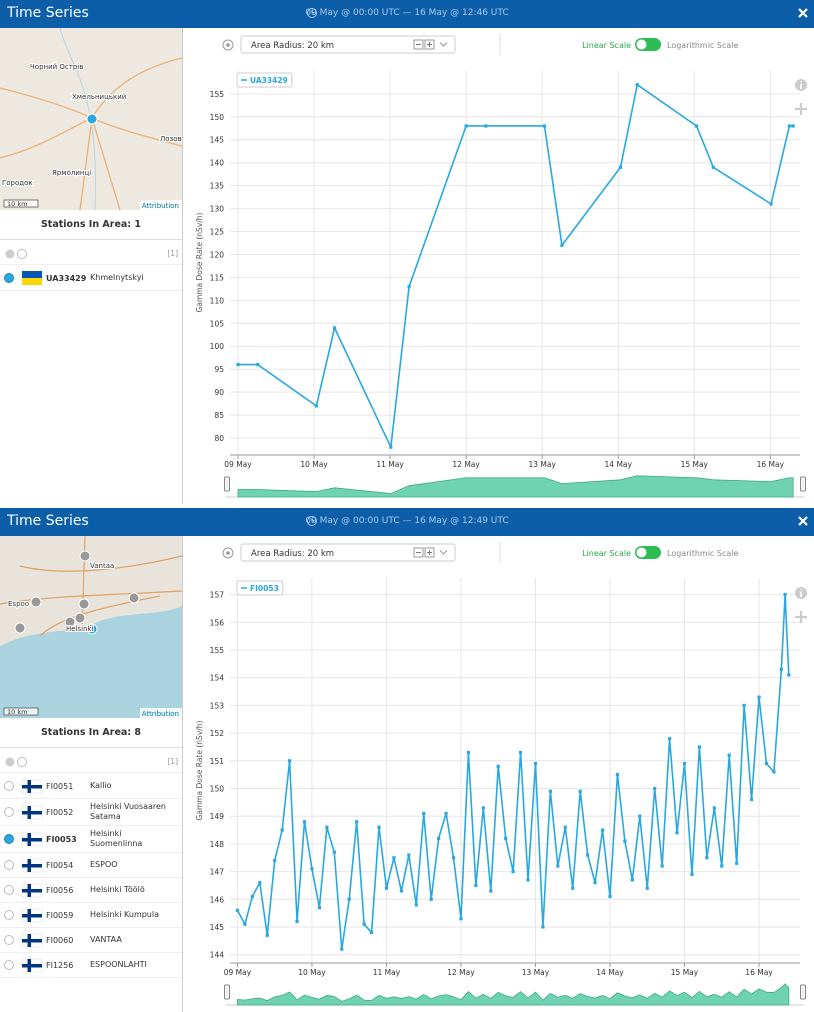 This screenshot has height=1012, width=814. What do you see at coordinates (228, 553) in the screenshot?
I see `locate-icon` at bounding box center [228, 553].